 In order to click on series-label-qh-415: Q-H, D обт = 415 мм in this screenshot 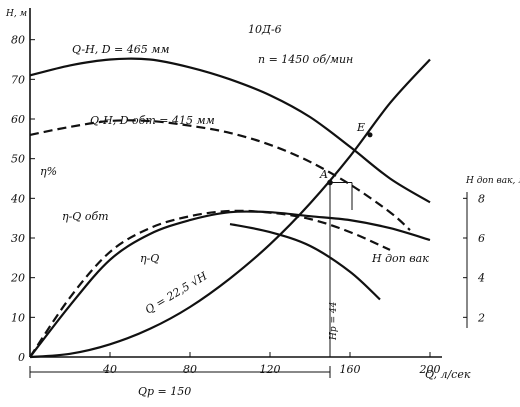, I will do `click(152, 120)`.